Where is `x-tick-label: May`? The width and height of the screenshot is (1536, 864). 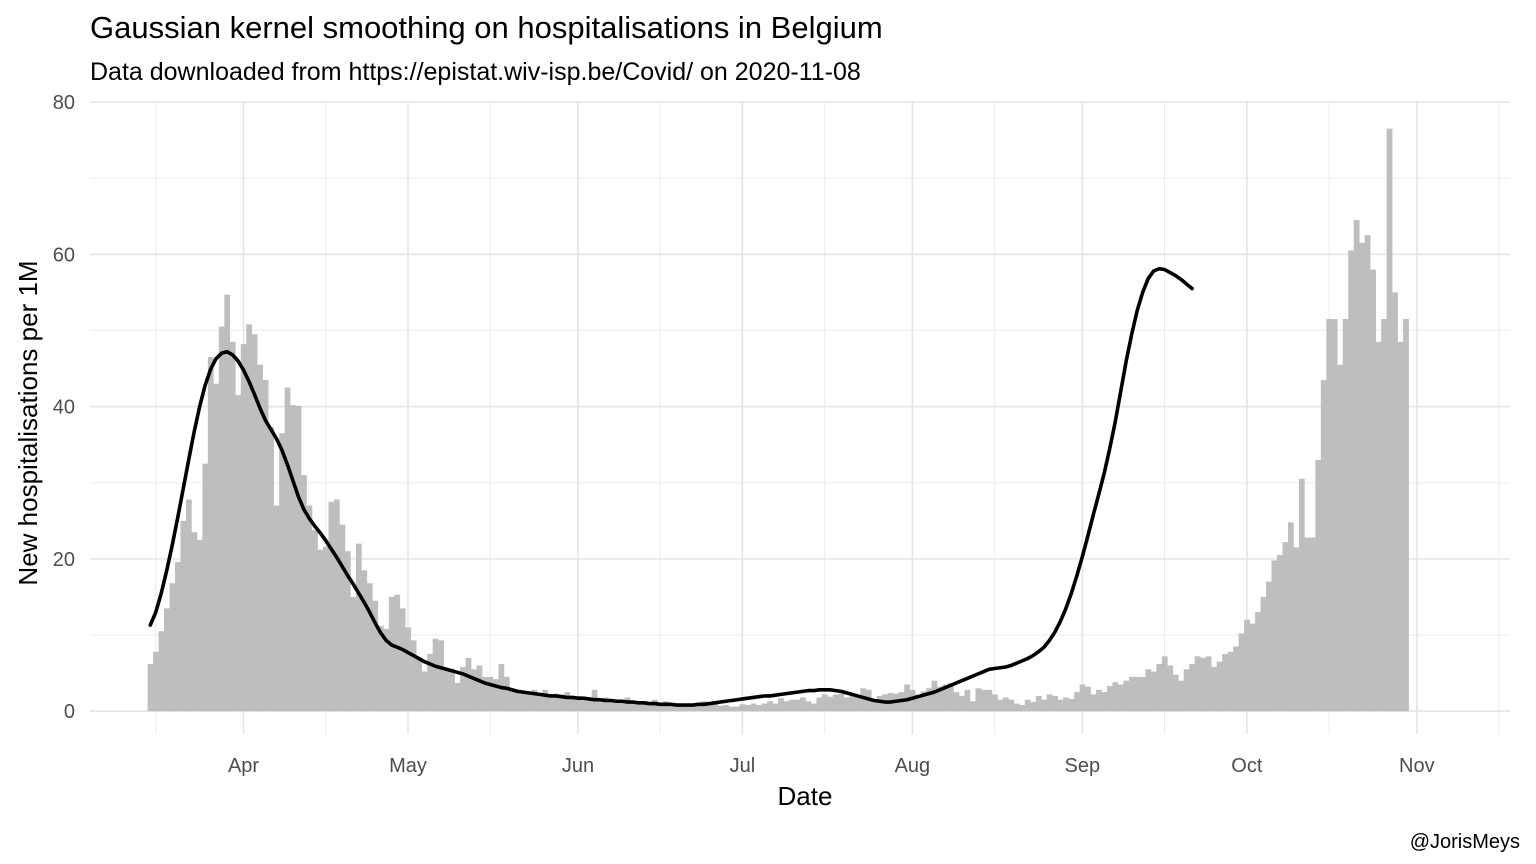 x-tick-label: May is located at coordinates (408, 766).